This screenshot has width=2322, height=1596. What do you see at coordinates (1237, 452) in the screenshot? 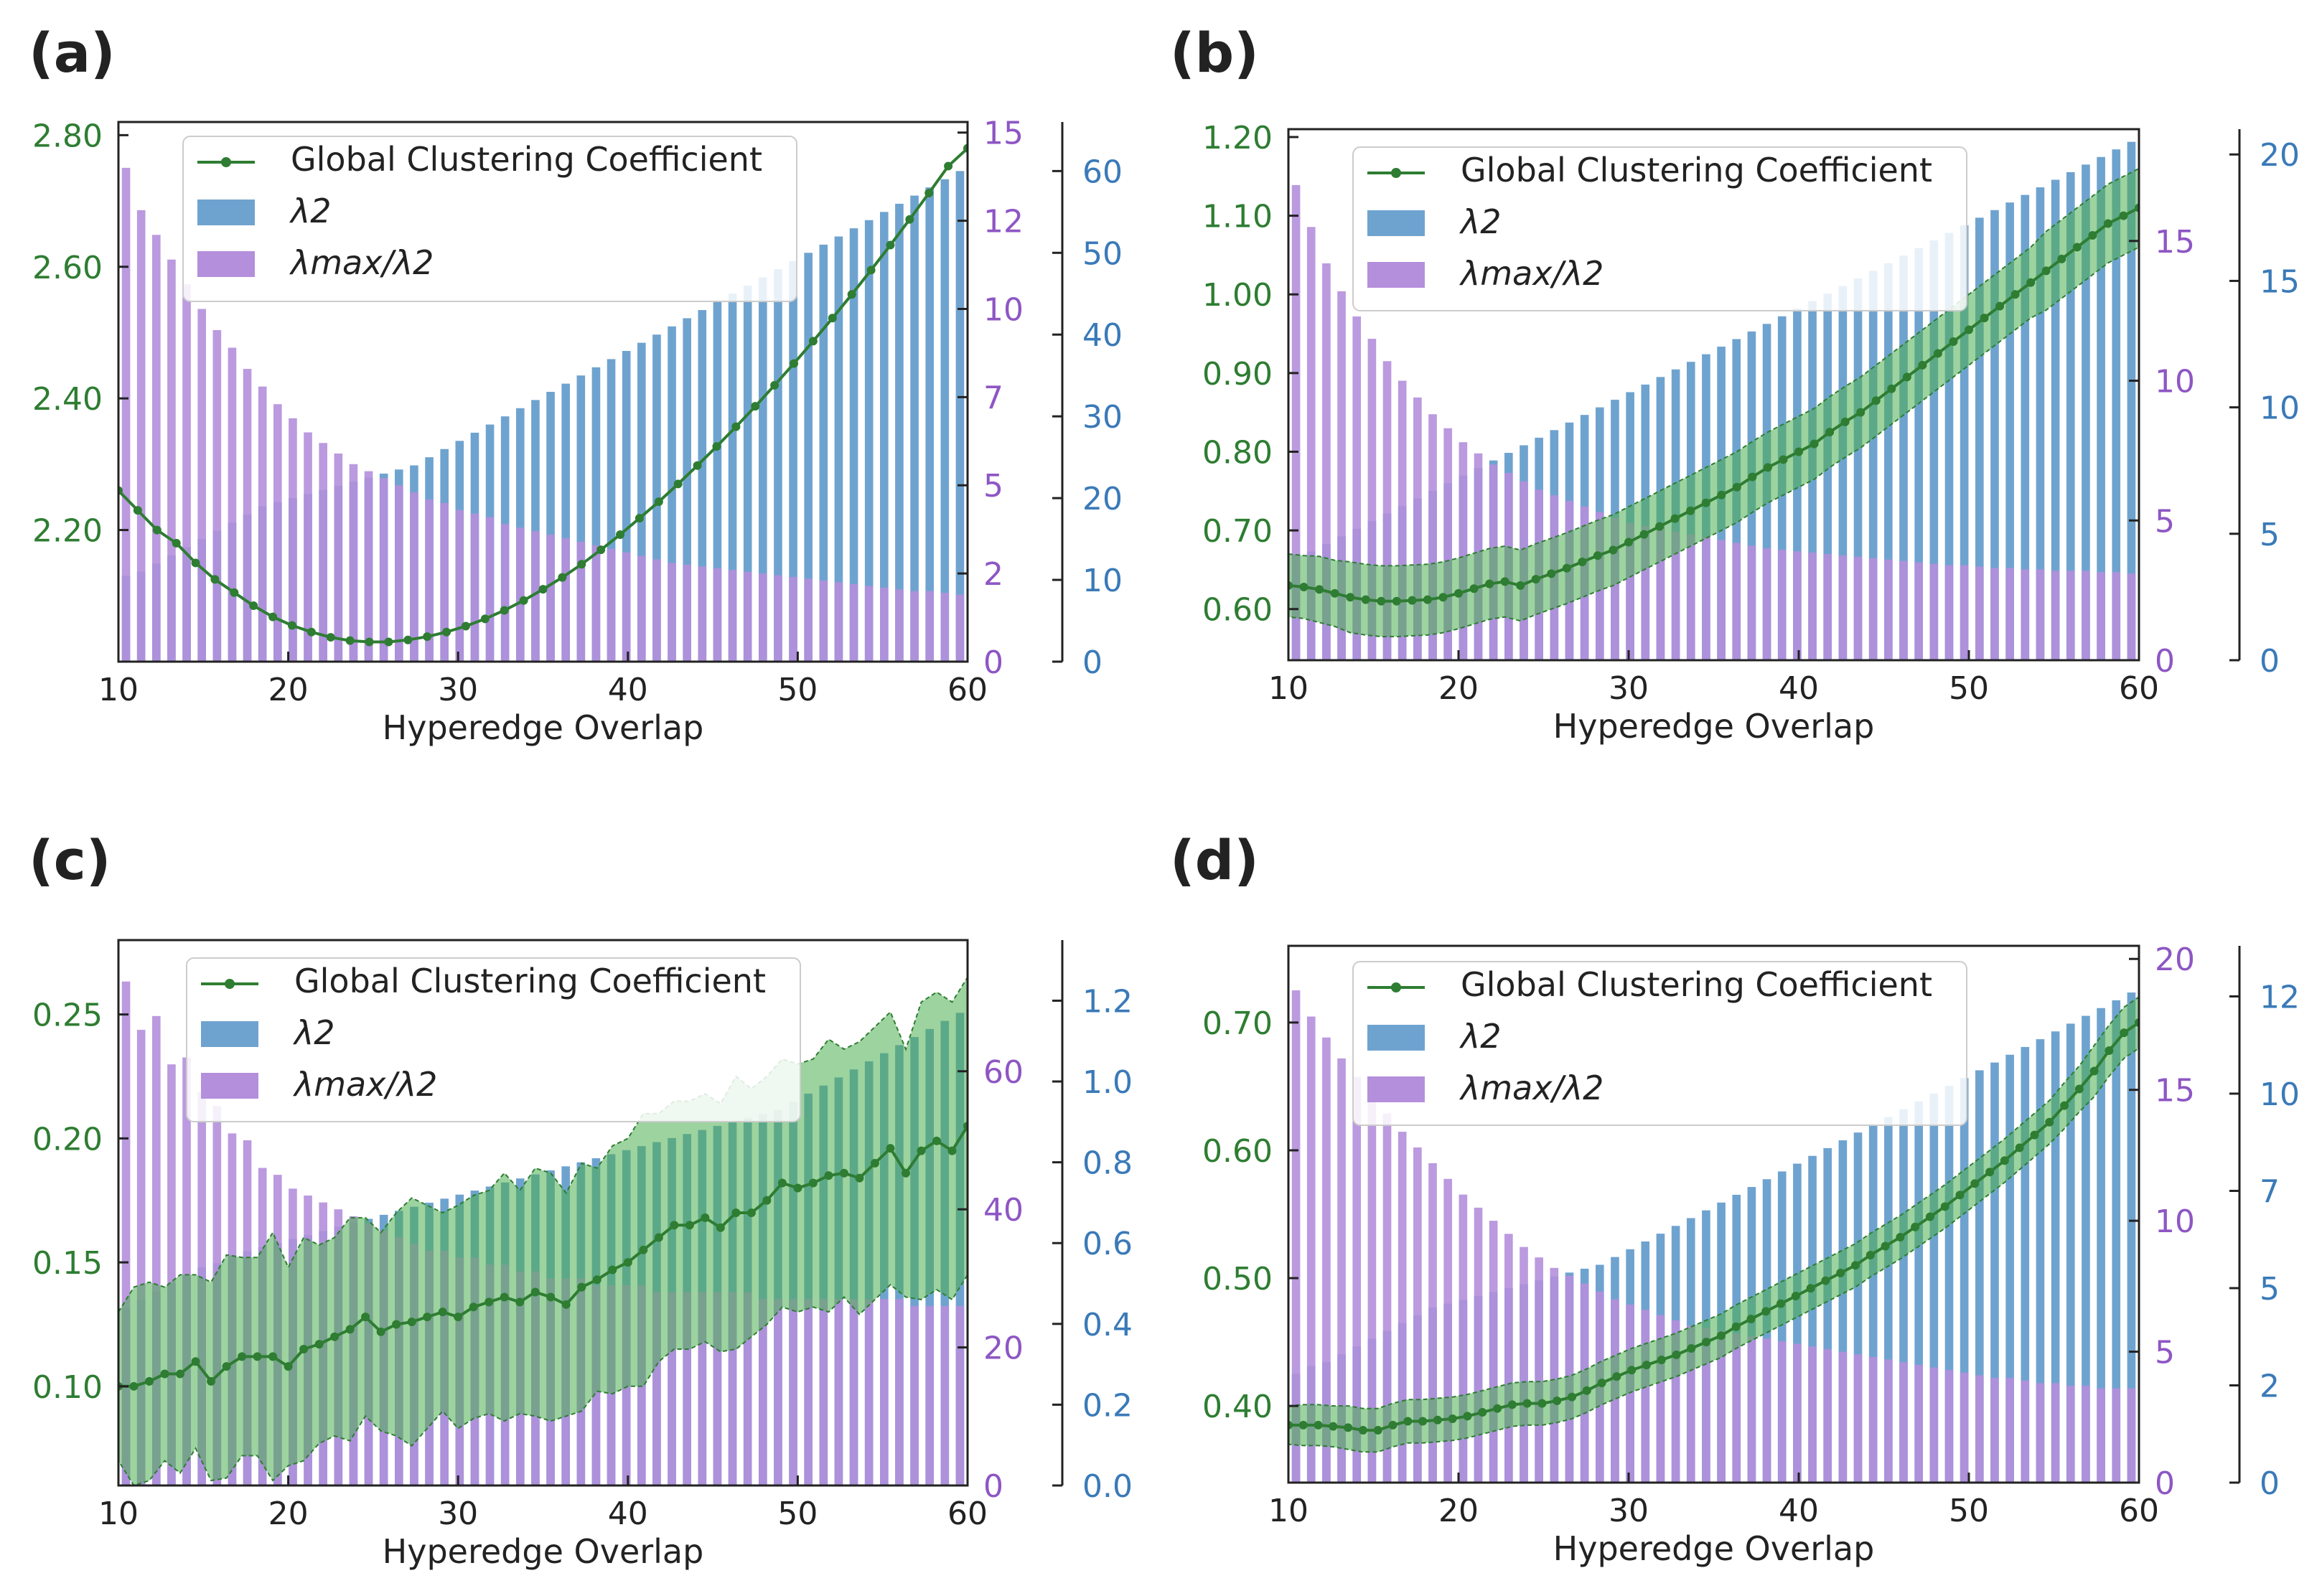
I see `left-tick-label: 0.80` at bounding box center [1237, 452].